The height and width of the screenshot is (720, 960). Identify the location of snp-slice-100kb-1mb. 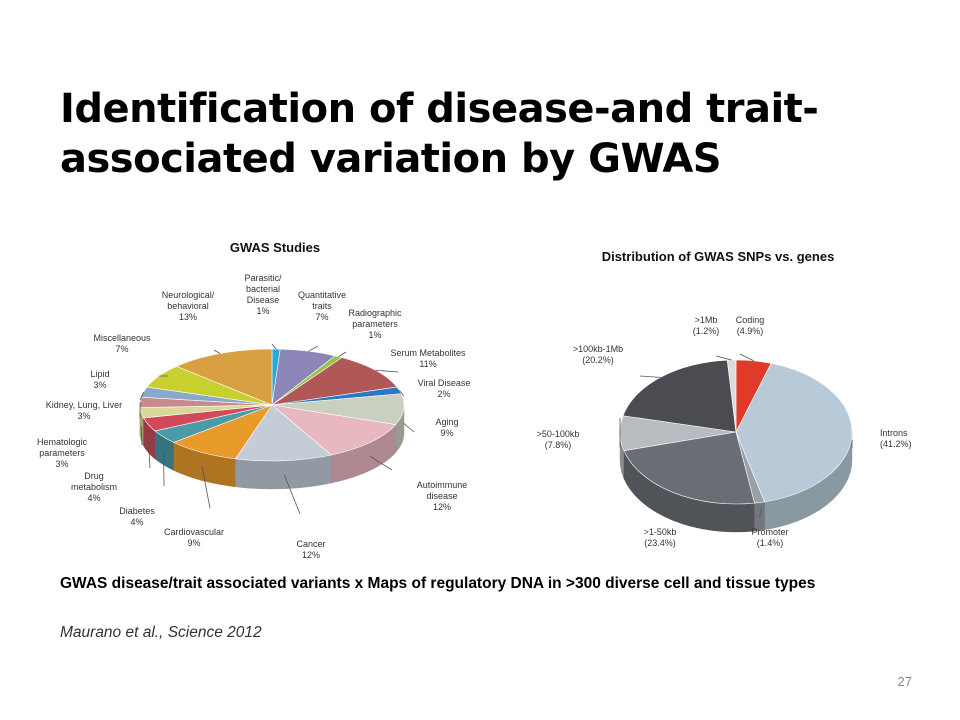
(679, 396).